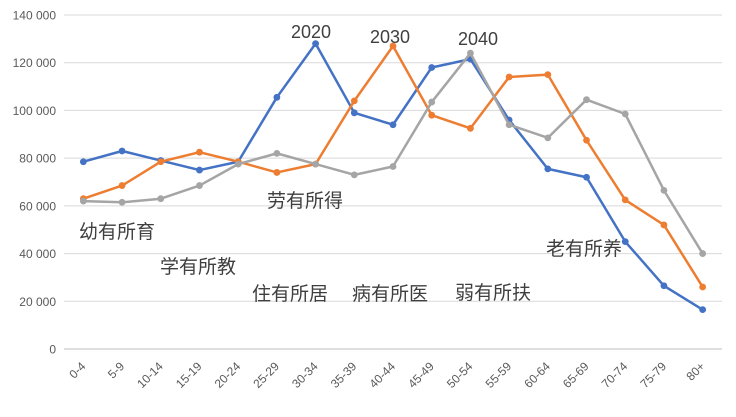 Image resolution: width=736 pixels, height=417 pixels. I want to click on annotation-label: 幼有所育, so click(117, 232).